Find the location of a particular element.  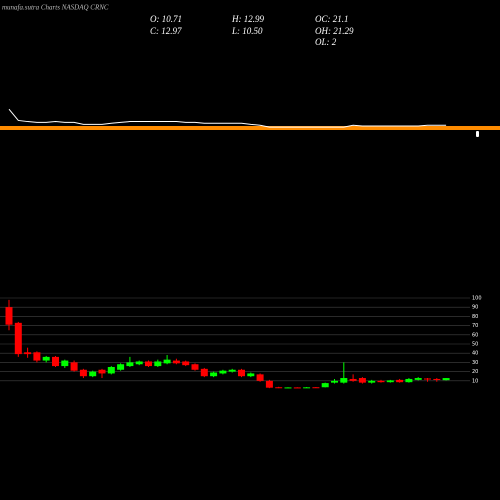

stat: OH: 21.29 is located at coordinates (334, 31).